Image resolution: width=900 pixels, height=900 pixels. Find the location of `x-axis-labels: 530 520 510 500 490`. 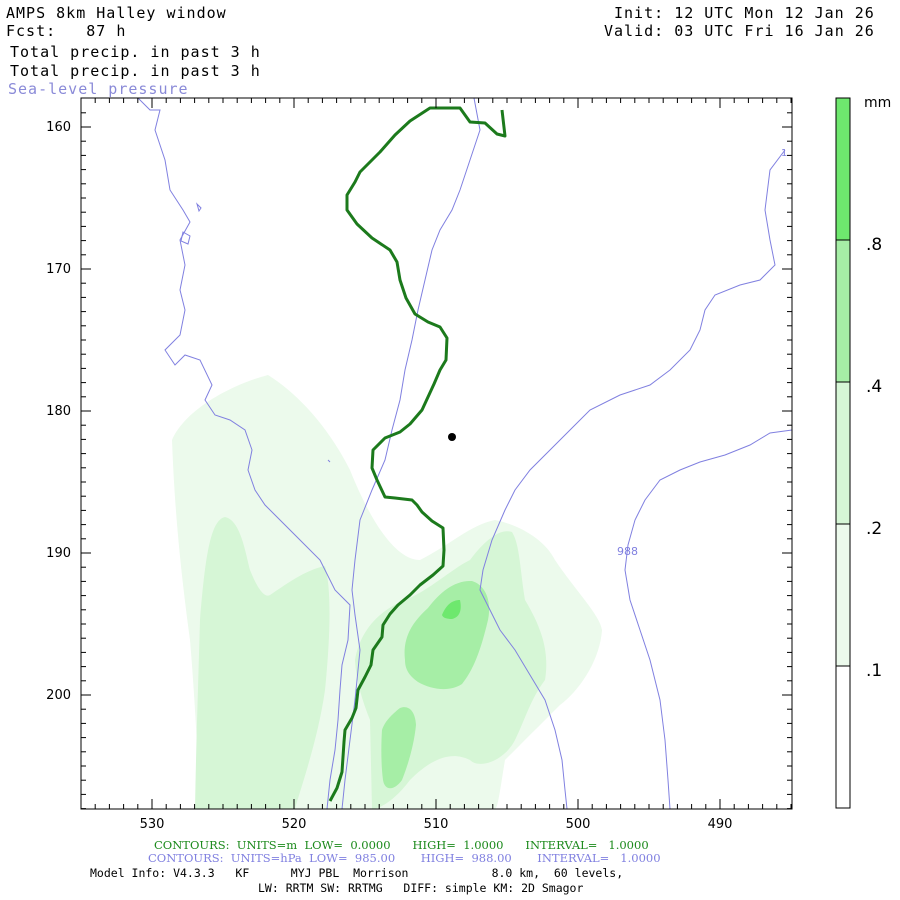

x-axis-labels: 530 520 510 500 490 is located at coordinates (436, 824).